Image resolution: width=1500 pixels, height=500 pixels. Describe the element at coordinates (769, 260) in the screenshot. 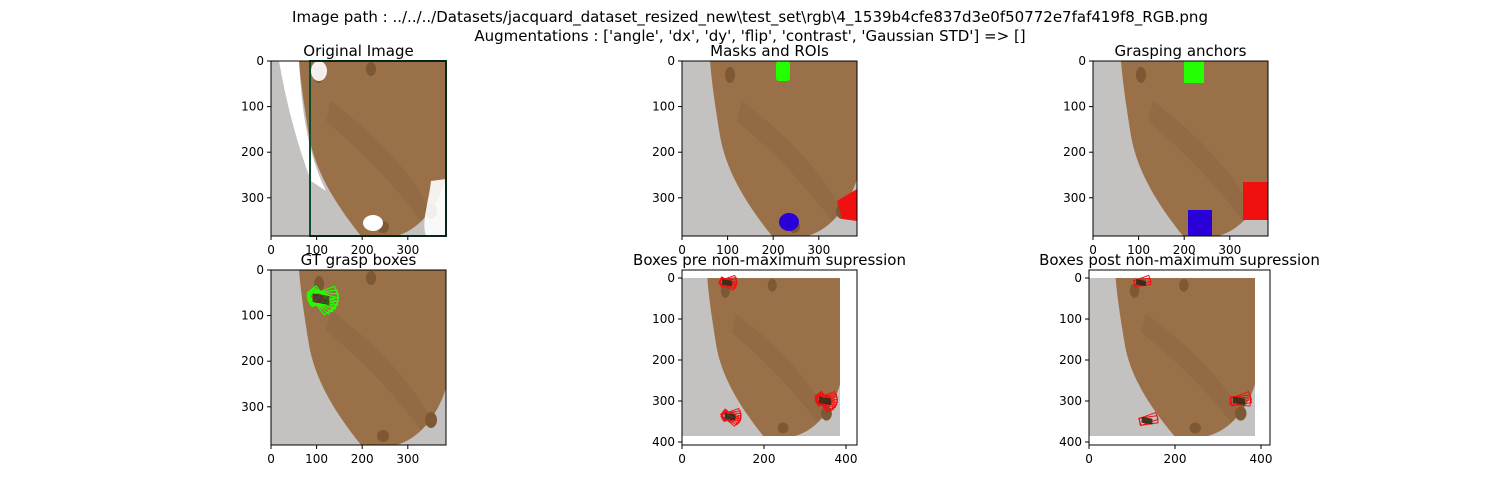

I see `panel-title: Boxes pre non-maximum supression` at that location.